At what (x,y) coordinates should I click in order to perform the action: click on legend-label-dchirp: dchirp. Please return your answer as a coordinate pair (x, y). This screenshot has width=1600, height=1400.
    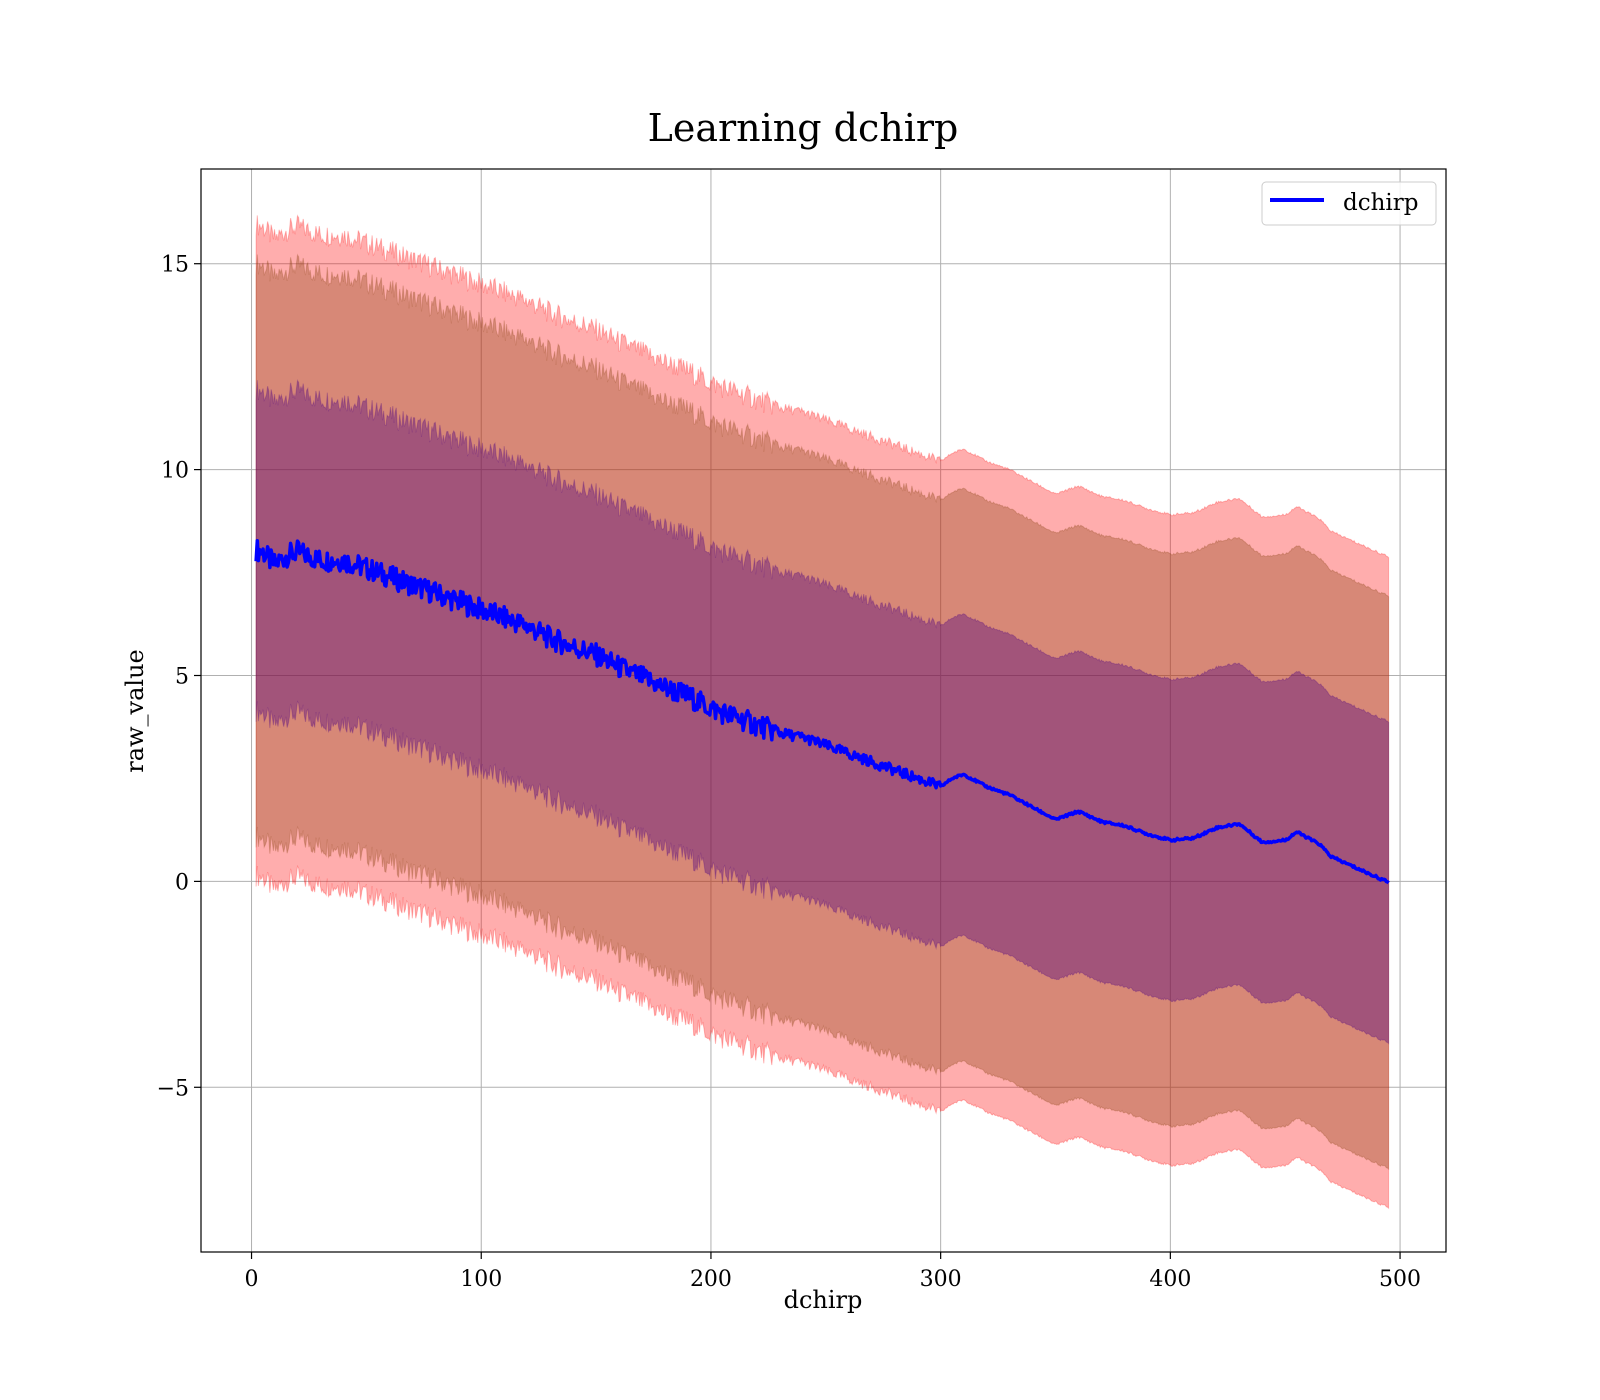
    Looking at the image, I should click on (1381, 203).